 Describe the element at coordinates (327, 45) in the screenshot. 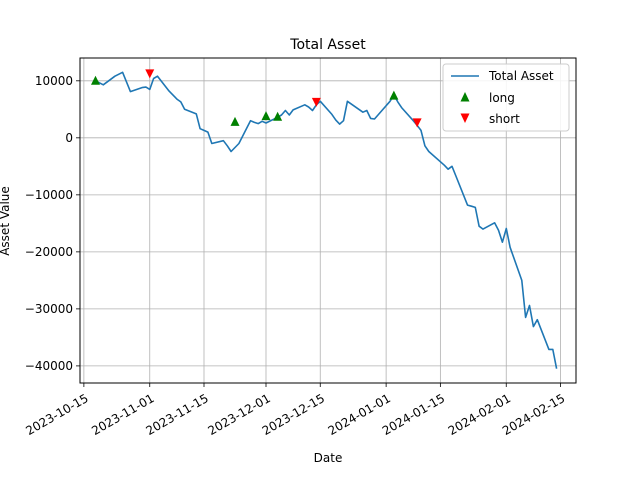

I see `chart-title: Total Asset` at that location.